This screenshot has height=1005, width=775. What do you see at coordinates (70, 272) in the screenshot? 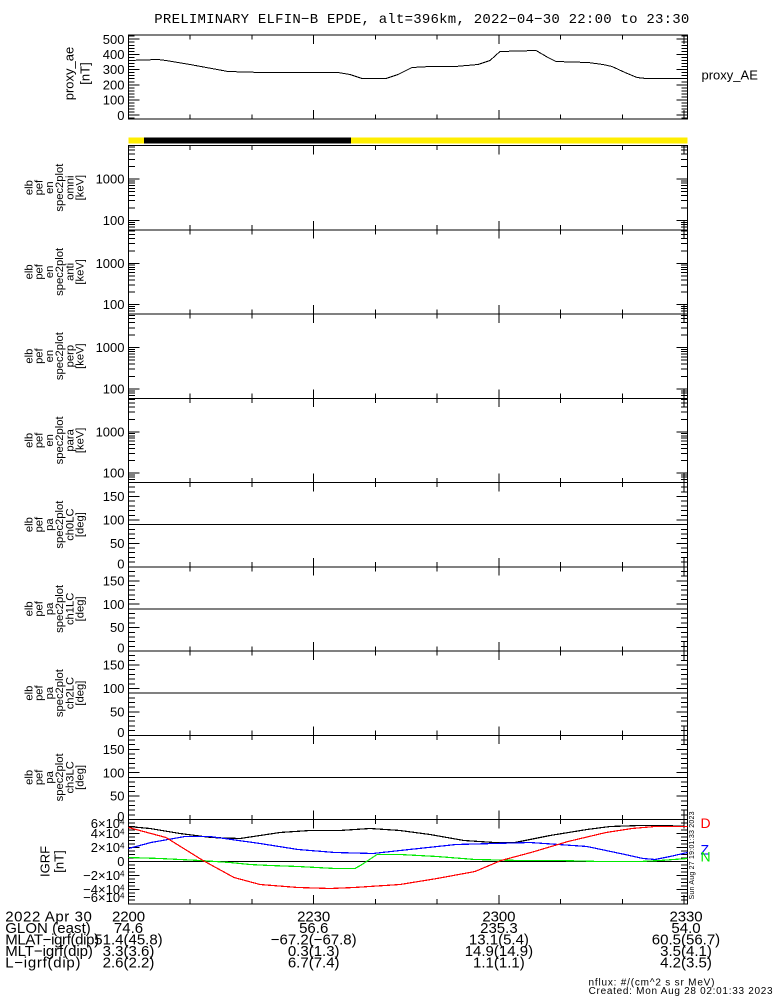
I see `svg-text: anti` at bounding box center [70, 272].